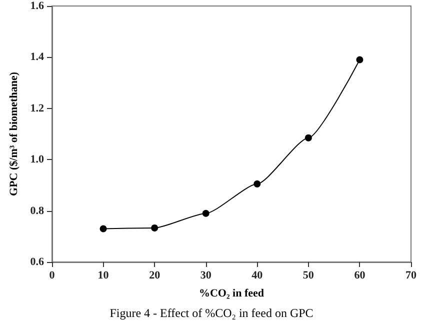  What do you see at coordinates (231, 294) in the screenshot?
I see `x-axis-title: %CO₂ in feed` at bounding box center [231, 294].